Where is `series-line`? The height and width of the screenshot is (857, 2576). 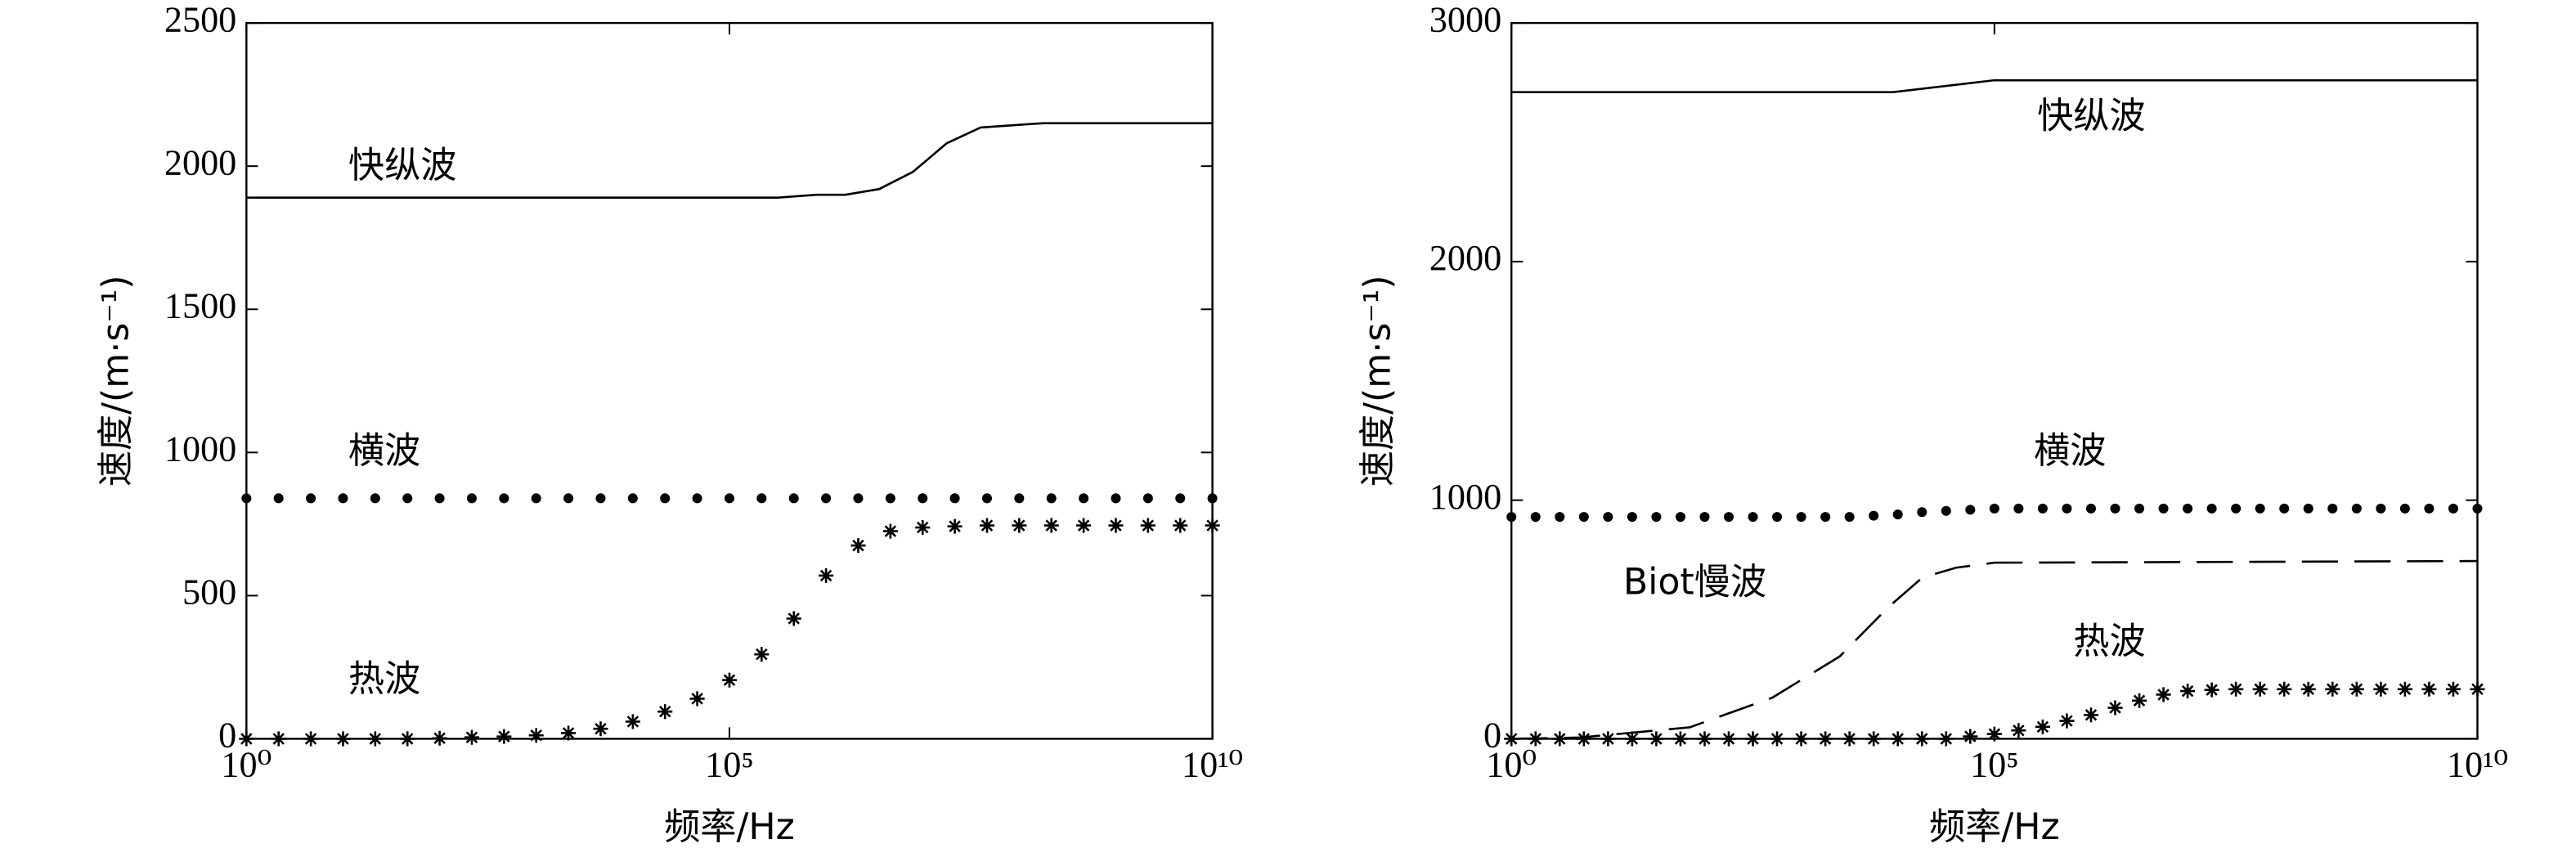
series-line is located at coordinates (729, 160).